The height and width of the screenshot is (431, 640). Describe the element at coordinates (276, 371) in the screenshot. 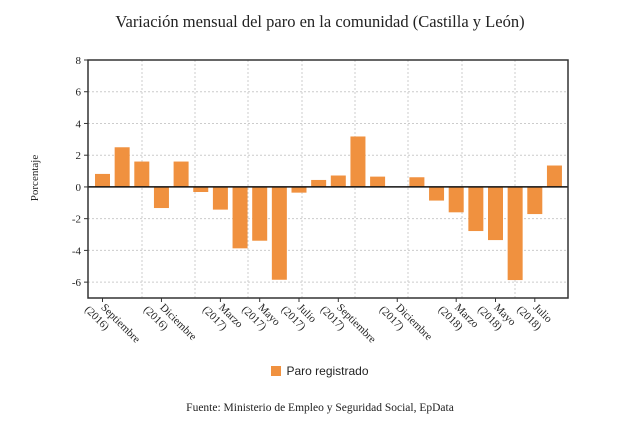

I see `legend-swatch` at that location.